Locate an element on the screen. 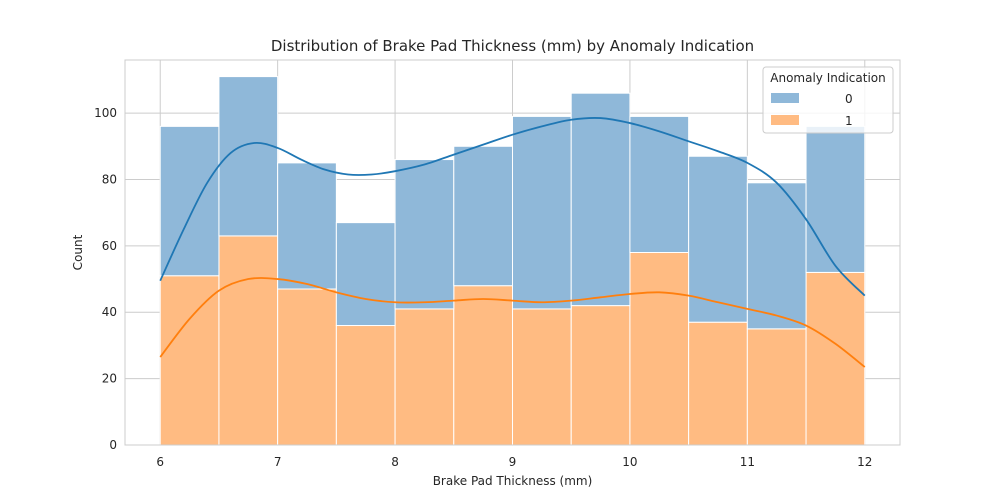 This screenshot has height=500, width=1000. y-tick-label-0: 0 is located at coordinates (113, 445).